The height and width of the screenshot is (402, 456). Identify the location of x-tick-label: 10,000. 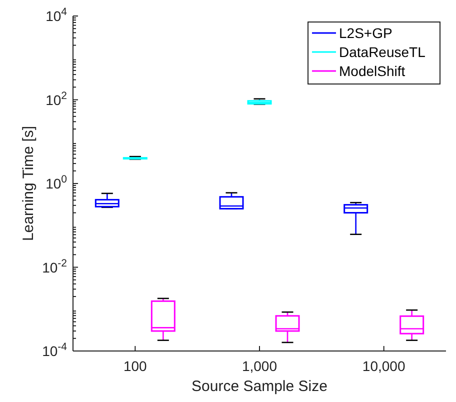
(384, 366).